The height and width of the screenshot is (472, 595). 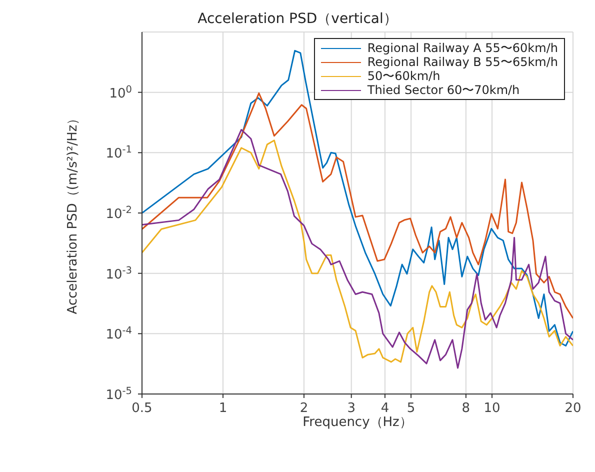 What do you see at coordinates (411, 408) in the screenshot?
I see `x-tick-label: 5` at bounding box center [411, 408].